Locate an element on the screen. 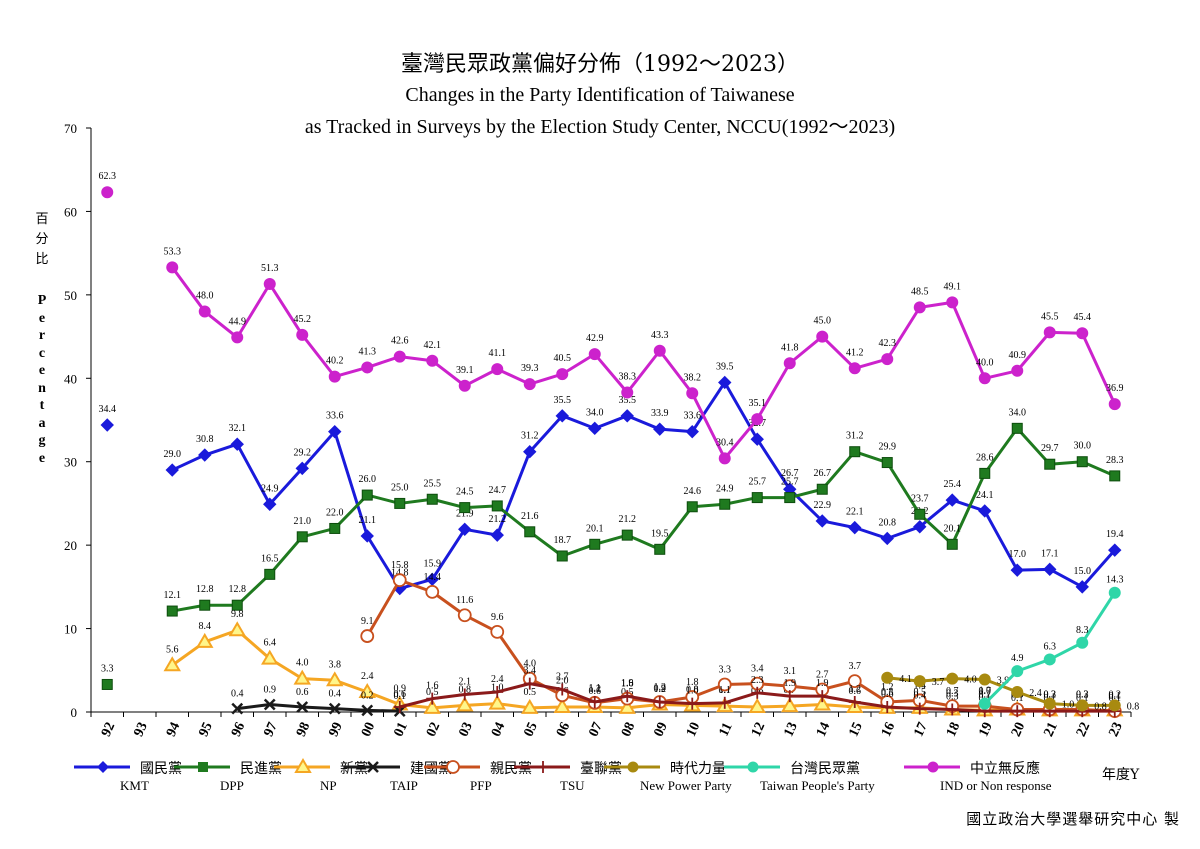 The width and height of the screenshot is (1200, 849). data-label: 40.5 is located at coordinates (563, 358).